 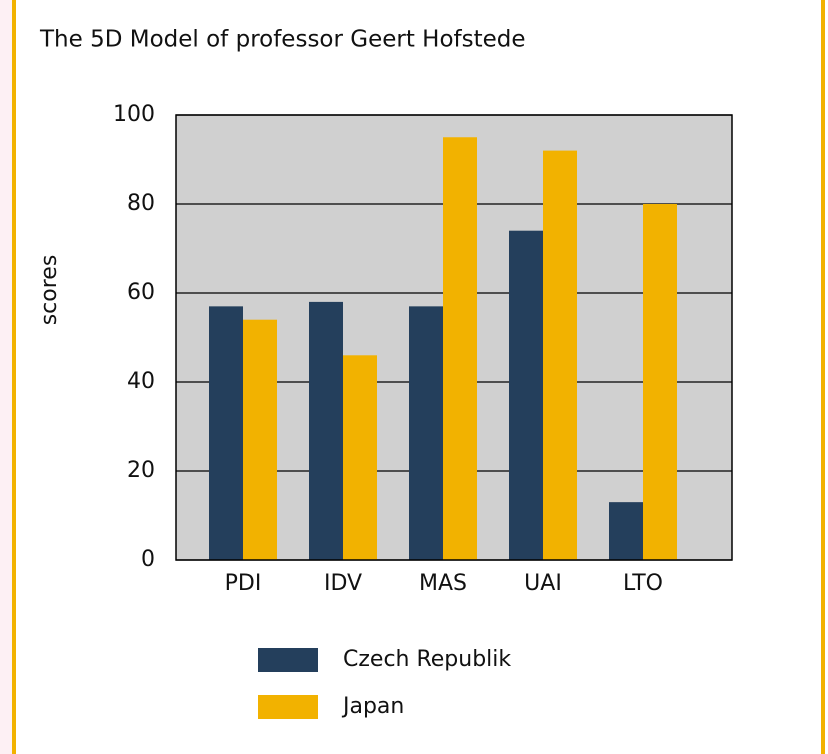 What do you see at coordinates (443, 583) in the screenshot?
I see `x-tick-label: MAS` at bounding box center [443, 583].